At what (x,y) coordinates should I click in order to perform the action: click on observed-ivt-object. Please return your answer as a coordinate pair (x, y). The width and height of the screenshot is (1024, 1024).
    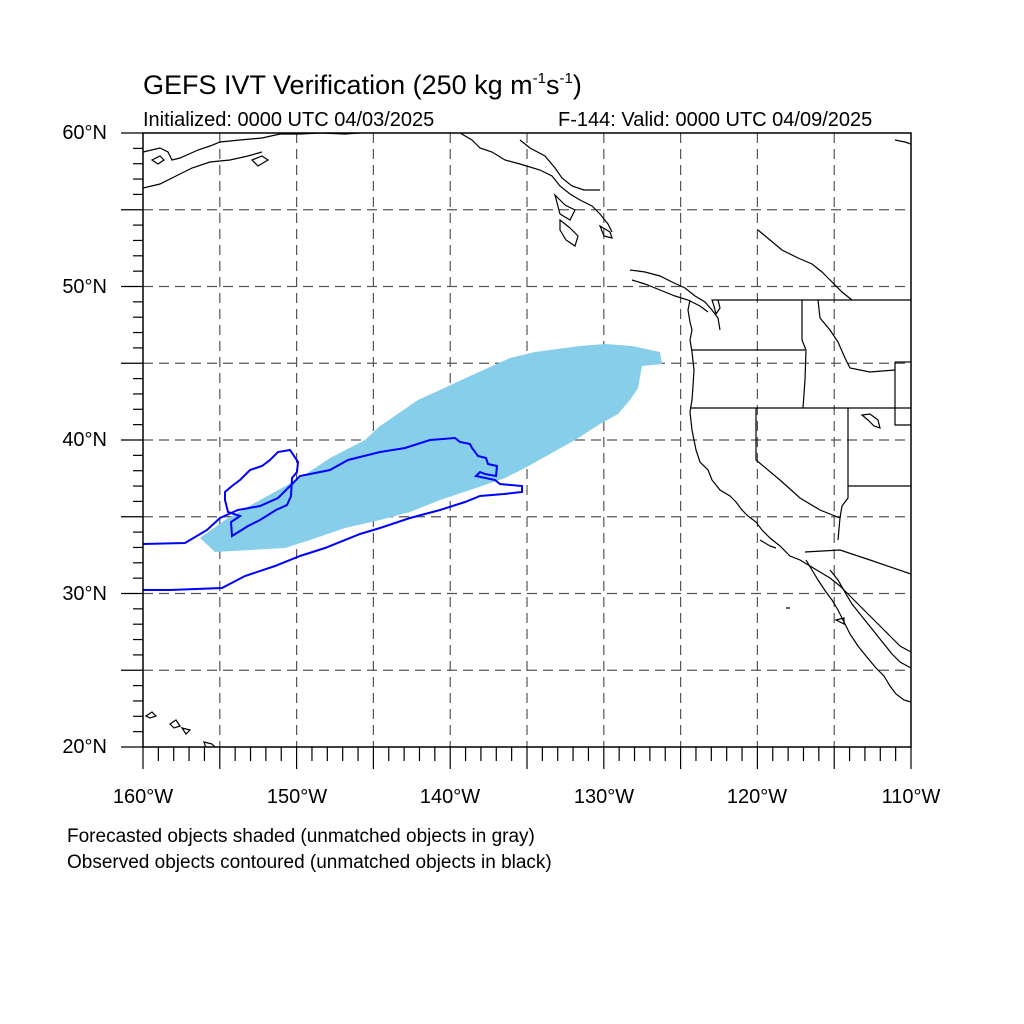
    Looking at the image, I should click on (333, 513).